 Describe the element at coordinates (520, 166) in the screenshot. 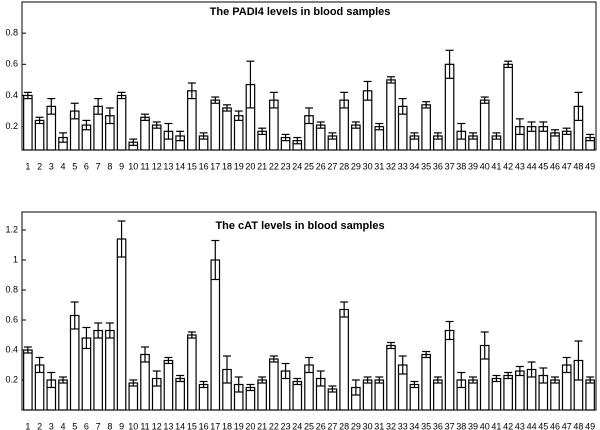

I see `x-tick-label: 43` at that location.